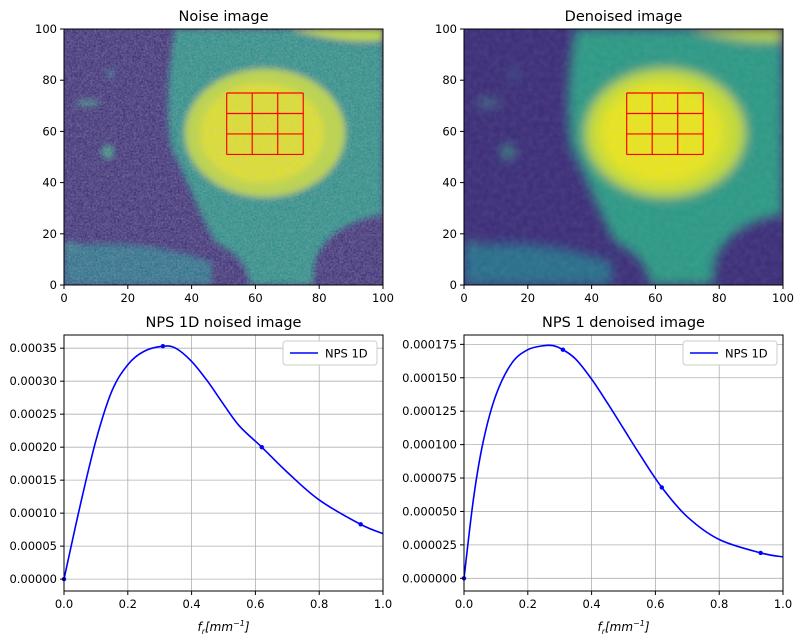 The width and height of the screenshot is (795, 640). What do you see at coordinates (255, 298) in the screenshot?
I see `noise-xtick-label: 60` at bounding box center [255, 298].